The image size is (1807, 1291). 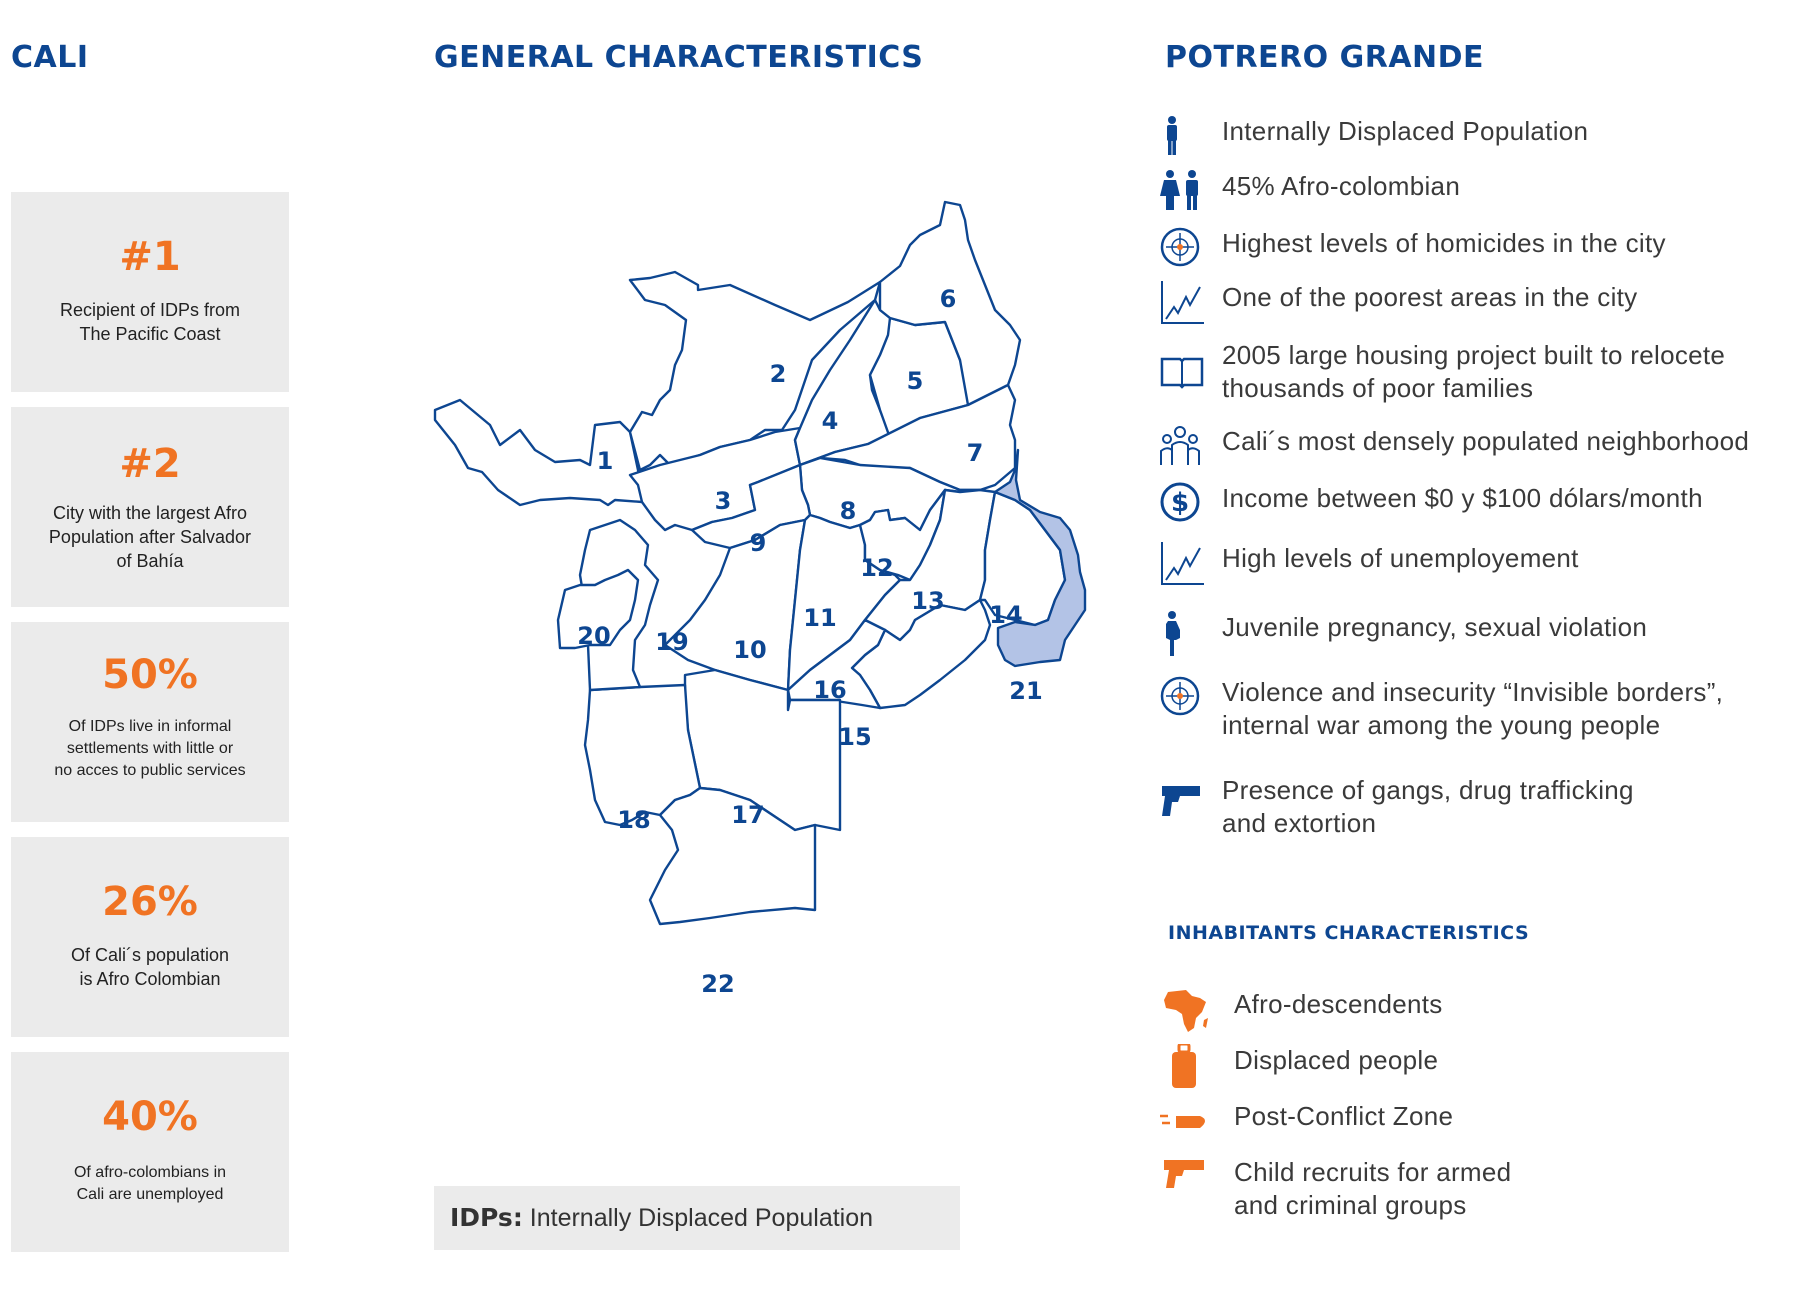 I want to click on characteristic-item: Internally Displaced Population, so click(x=1480, y=140).